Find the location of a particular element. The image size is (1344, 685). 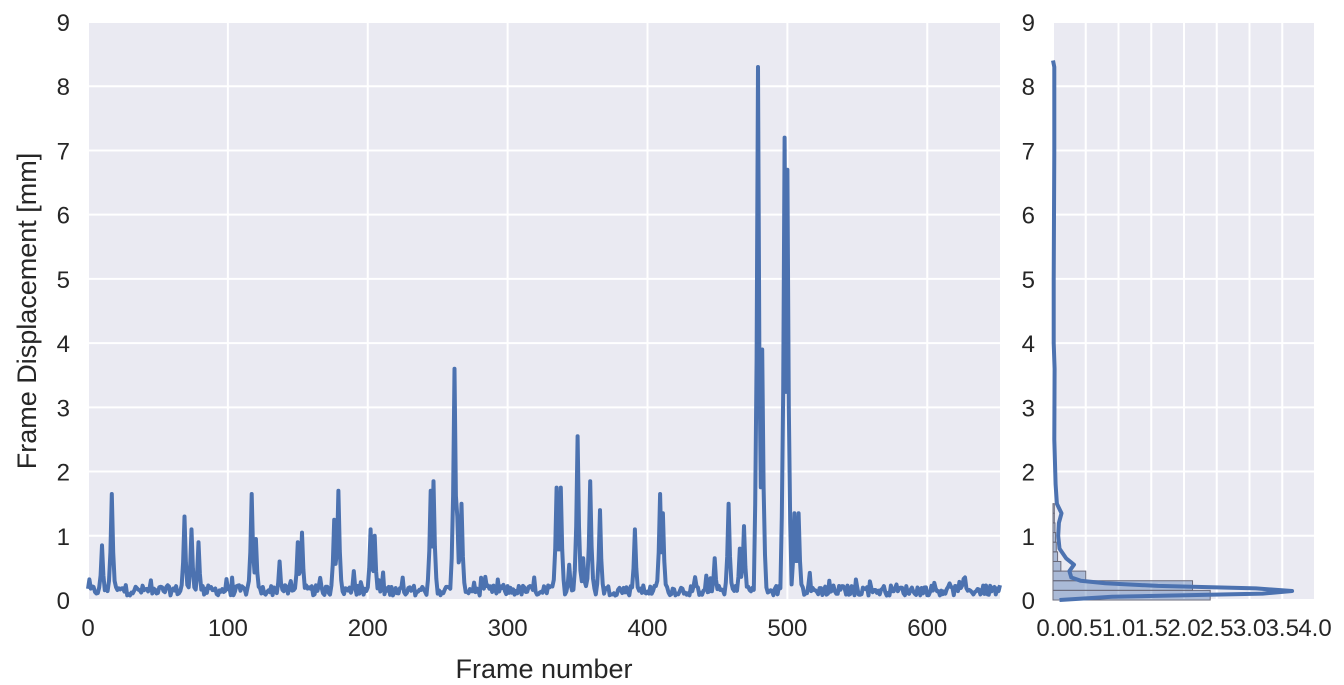

main-x-tick-label: 300 is located at coordinates (508, 628).